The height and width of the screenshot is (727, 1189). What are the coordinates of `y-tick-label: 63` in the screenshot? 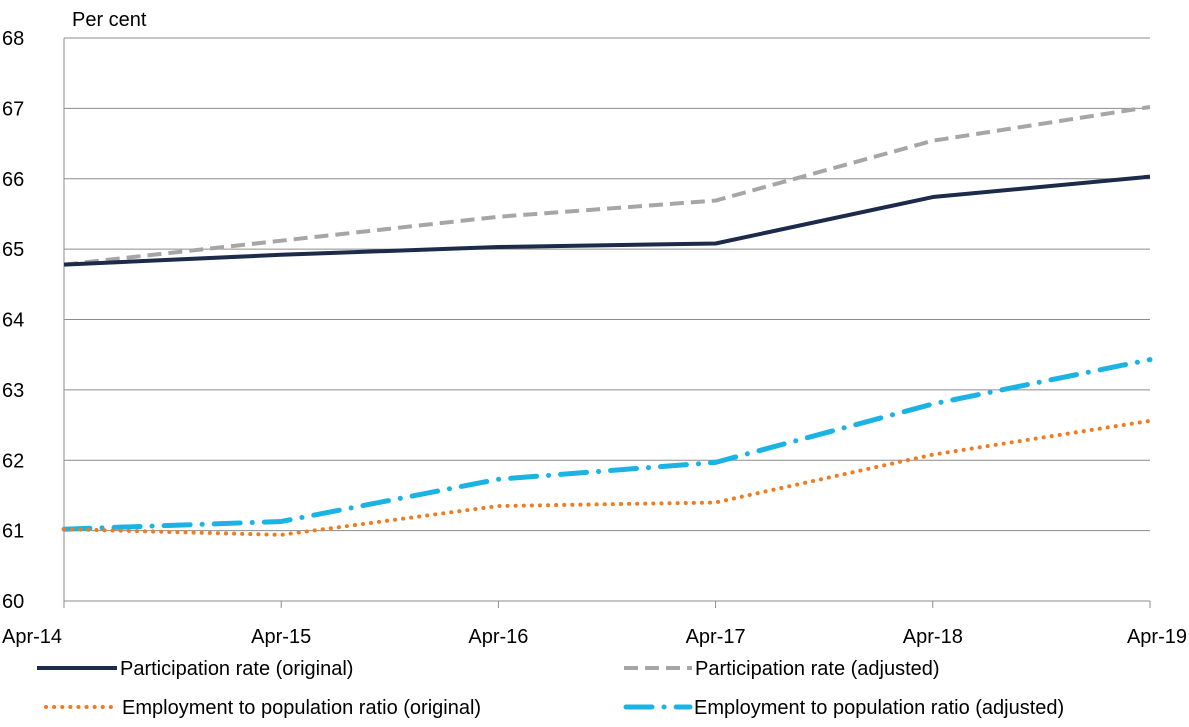 It's located at (13, 391).